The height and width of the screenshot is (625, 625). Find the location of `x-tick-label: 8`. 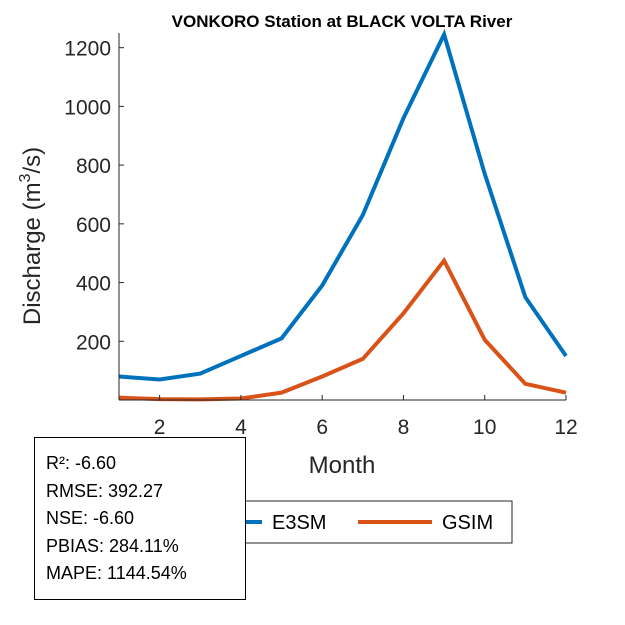

x-tick-label: 8 is located at coordinates (404, 427).